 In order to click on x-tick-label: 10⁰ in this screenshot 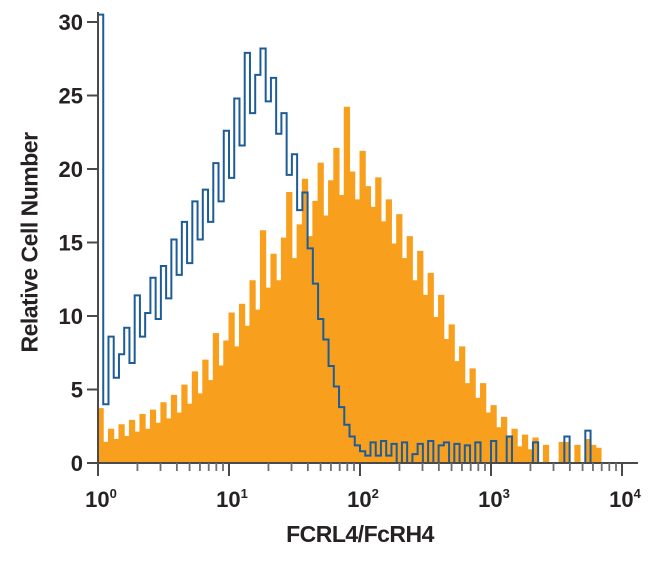, I will do `click(101, 499)`.